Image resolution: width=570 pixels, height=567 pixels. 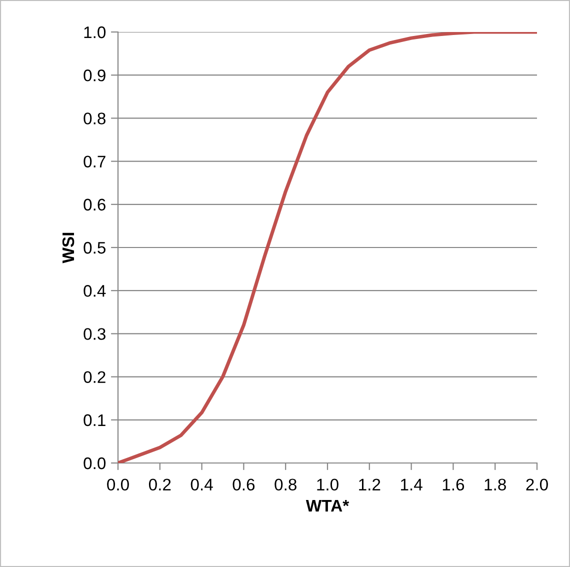 What do you see at coordinates (328, 506) in the screenshot?
I see `x-axis-title: WTA*` at bounding box center [328, 506].